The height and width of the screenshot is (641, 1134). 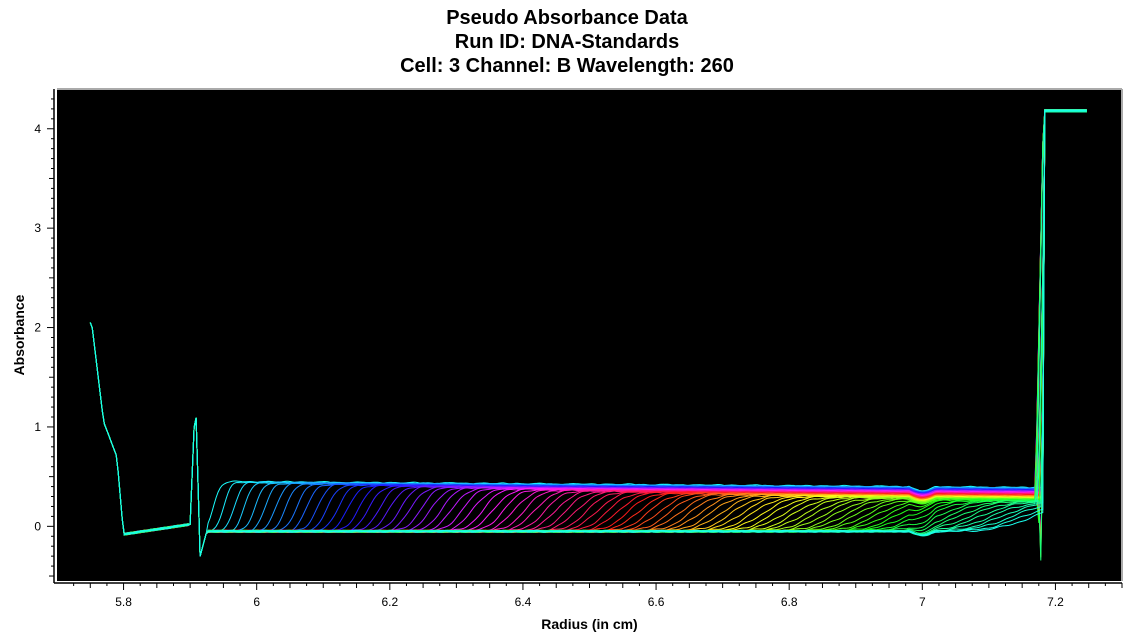 I want to click on y-tick-label: 3, so click(x=37, y=228).